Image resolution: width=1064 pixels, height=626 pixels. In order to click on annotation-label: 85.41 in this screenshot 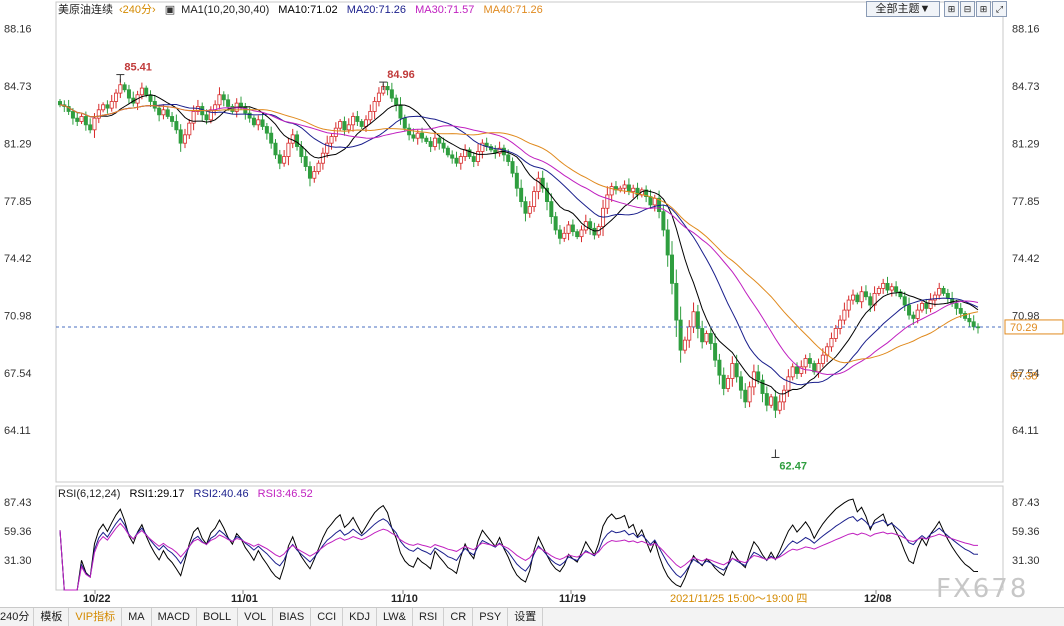, I will do `click(138, 68)`.